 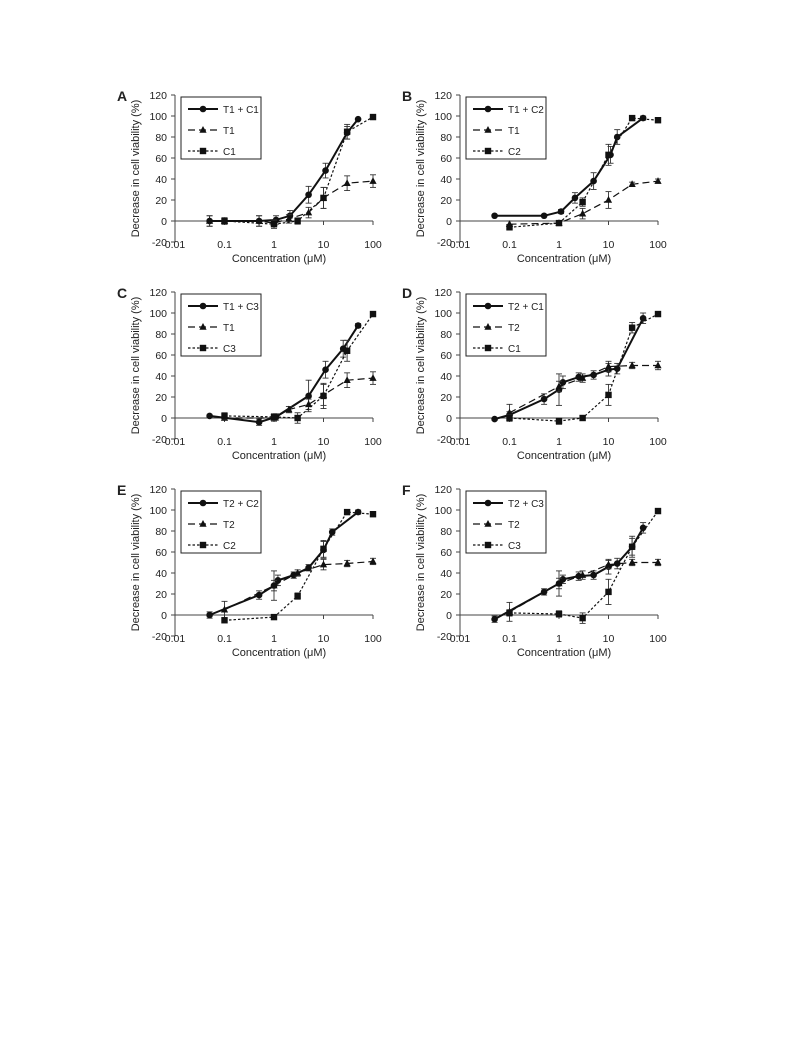 What do you see at coordinates (122, 293) in the screenshot?
I see `panel-label: C` at bounding box center [122, 293].